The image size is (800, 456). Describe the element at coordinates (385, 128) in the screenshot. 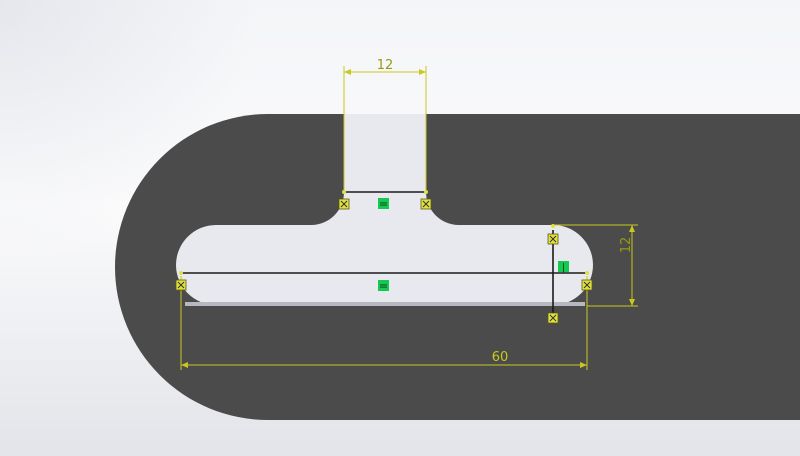

I see `dimension-top-width` at that location.